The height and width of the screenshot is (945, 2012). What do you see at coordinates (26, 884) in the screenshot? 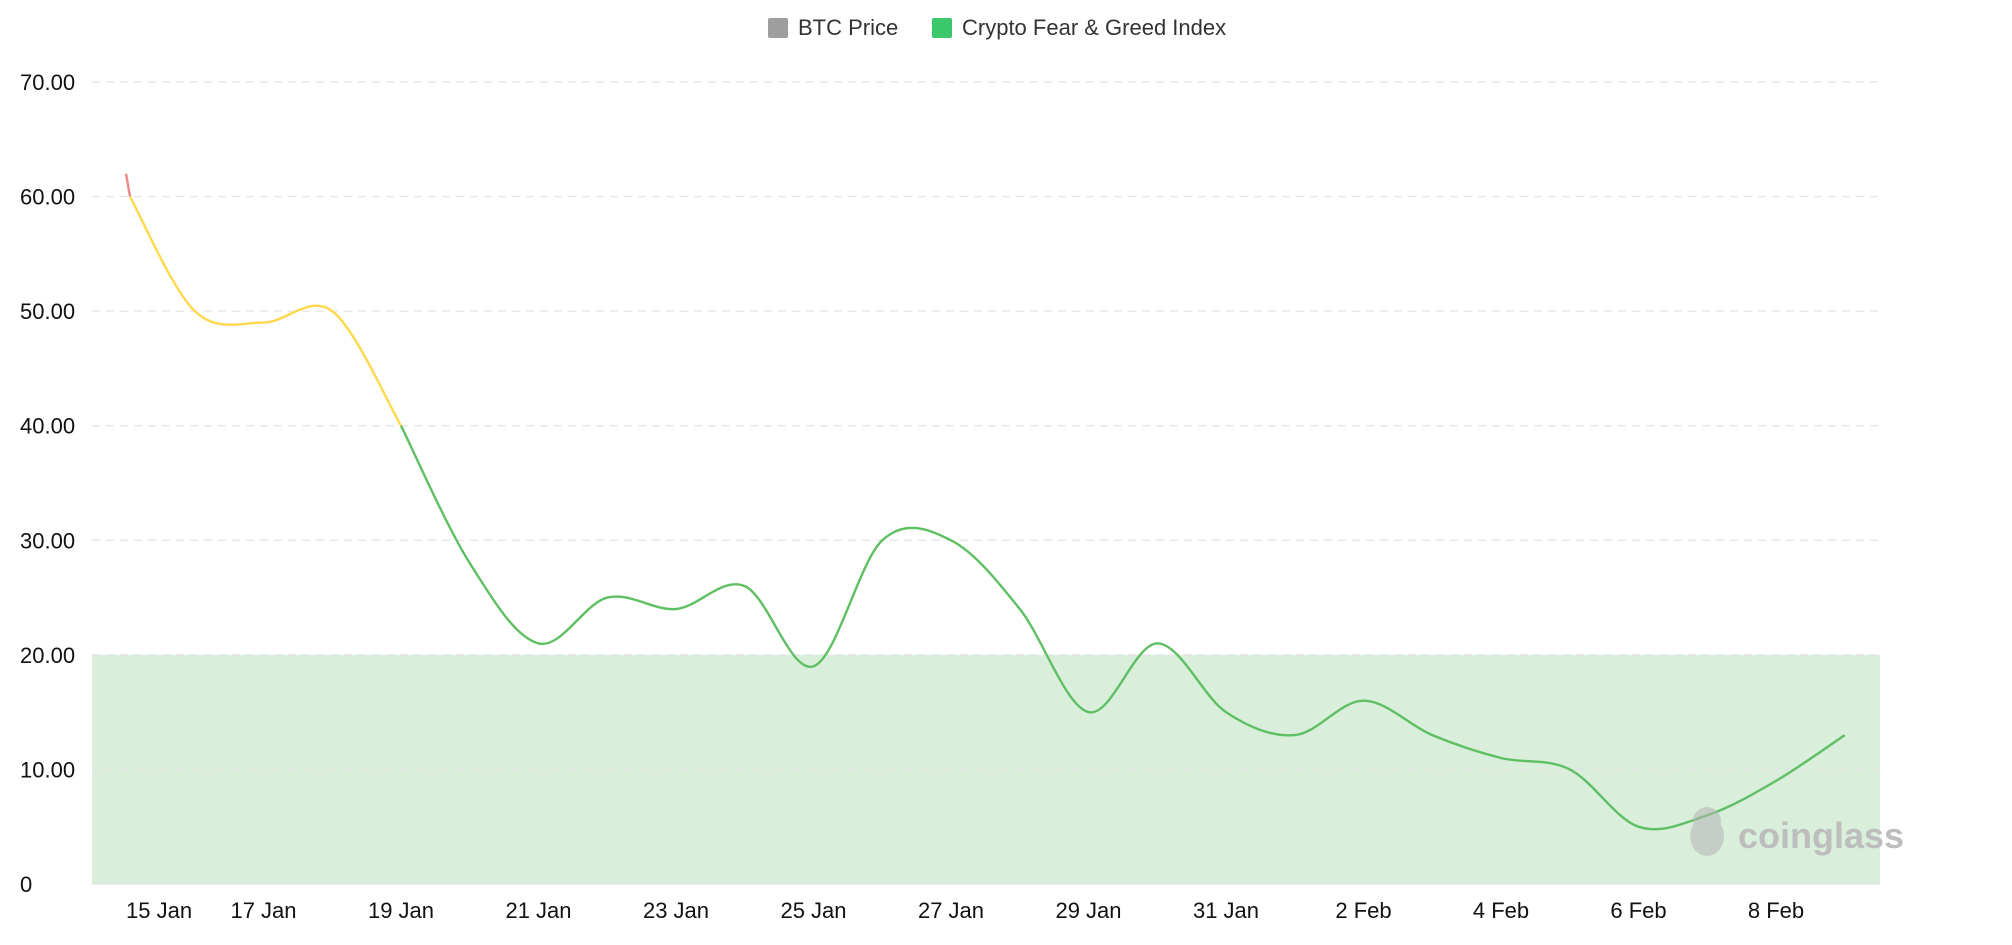
I see `y-left-tick-label-0: 0` at bounding box center [26, 884].